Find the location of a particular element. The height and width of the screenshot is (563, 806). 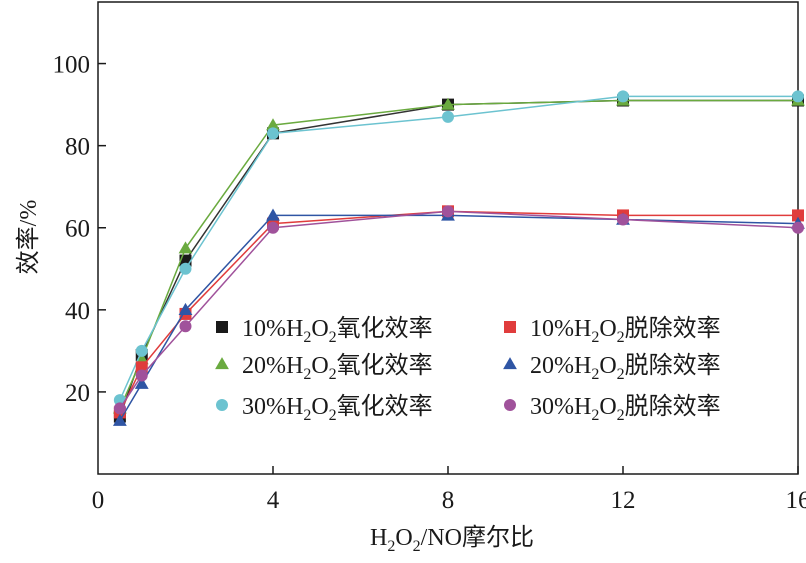

x-title-mid: O is located at coordinates (403, 538).